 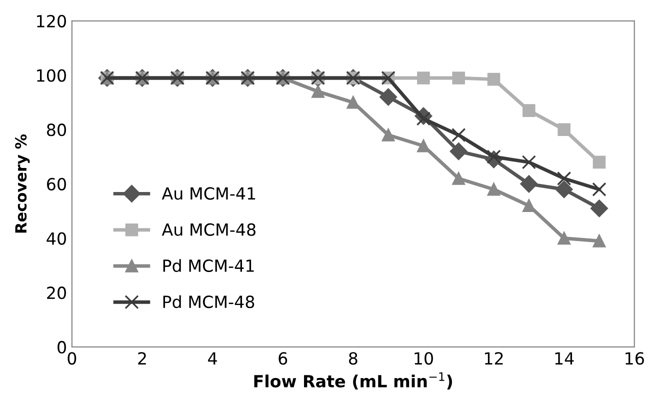 I want to click on x-axis-title: Flow Rate (mL min$^{−1}$), so click(x=353, y=381).